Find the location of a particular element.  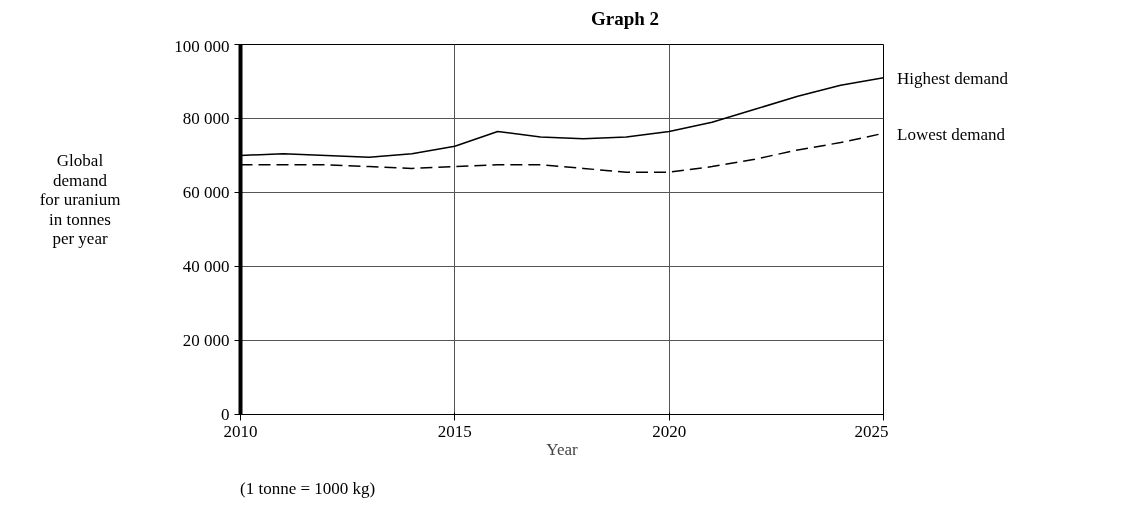

series-label: Lowest demand is located at coordinates (951, 134).